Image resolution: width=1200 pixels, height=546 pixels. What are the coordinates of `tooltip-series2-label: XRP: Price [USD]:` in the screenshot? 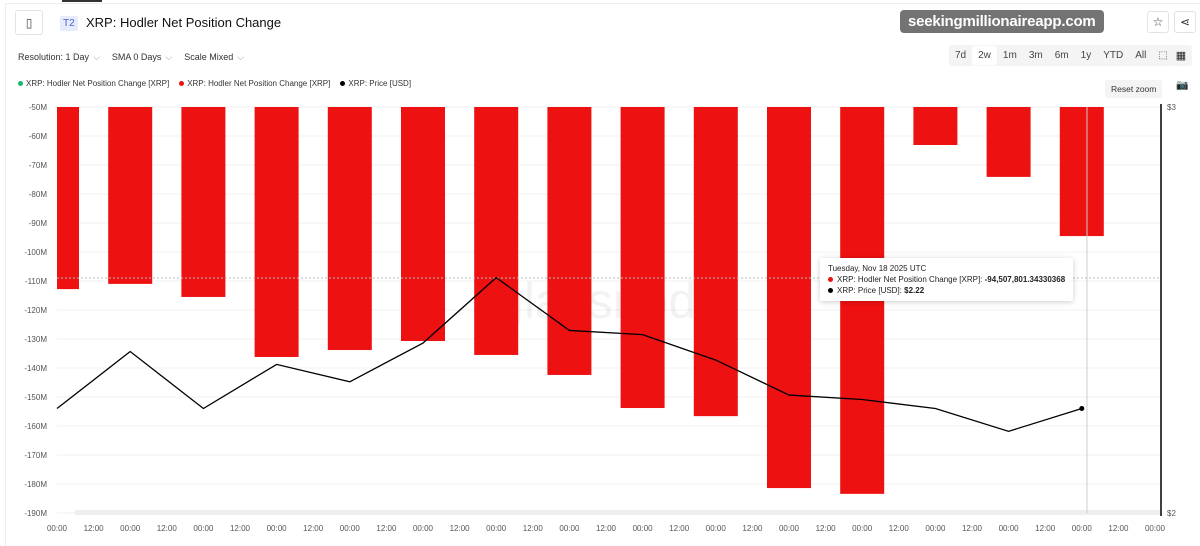 It's located at (871, 290).